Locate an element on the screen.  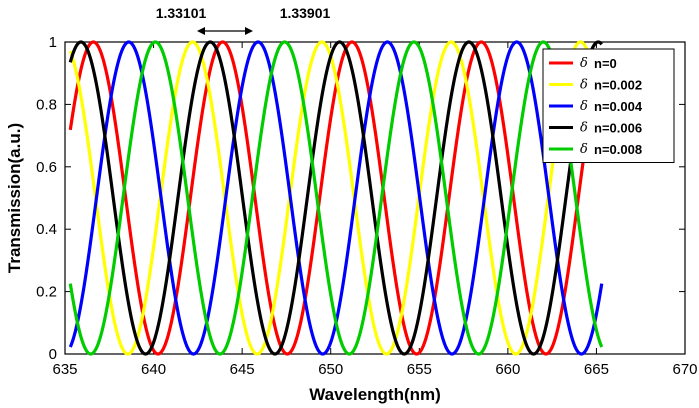
x-tick-label: 670 is located at coordinates (684, 369).